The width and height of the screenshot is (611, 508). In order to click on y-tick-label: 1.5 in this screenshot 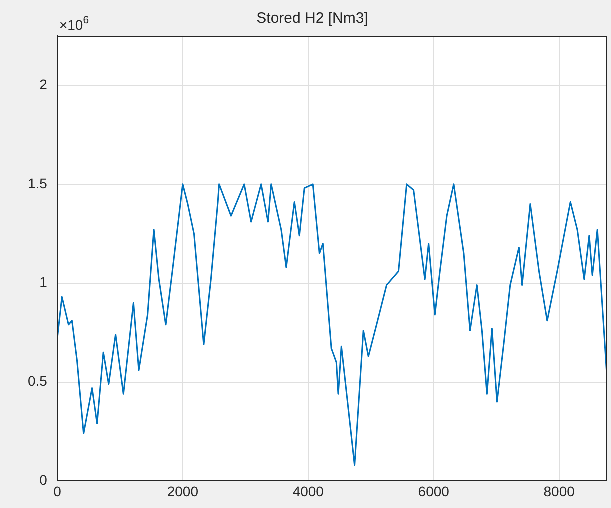, I will do `click(38, 183)`.